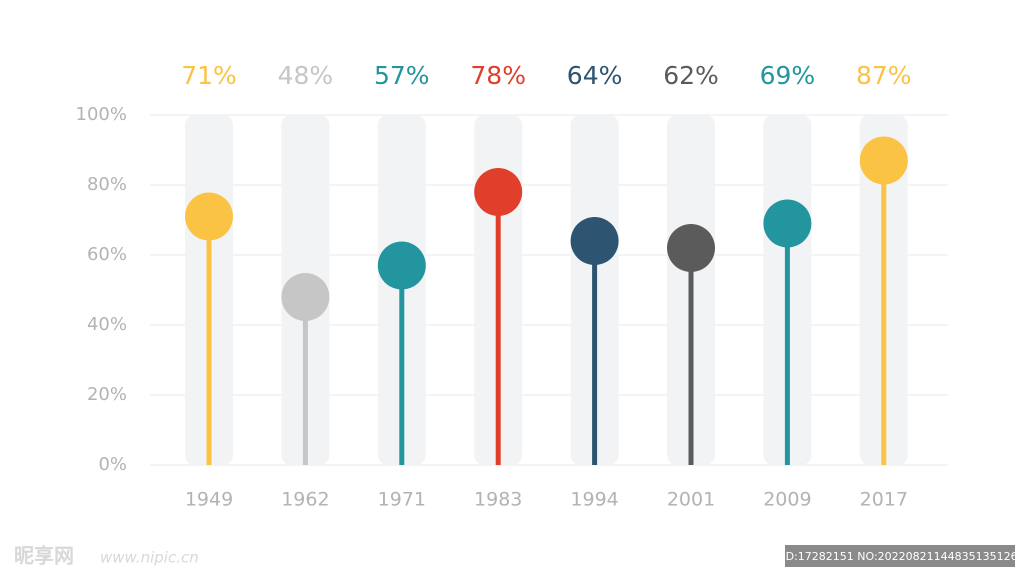 This screenshot has height=576, width=1024. What do you see at coordinates (209, 75) in the screenshot?
I see `value-label: 71%` at bounding box center [209, 75].